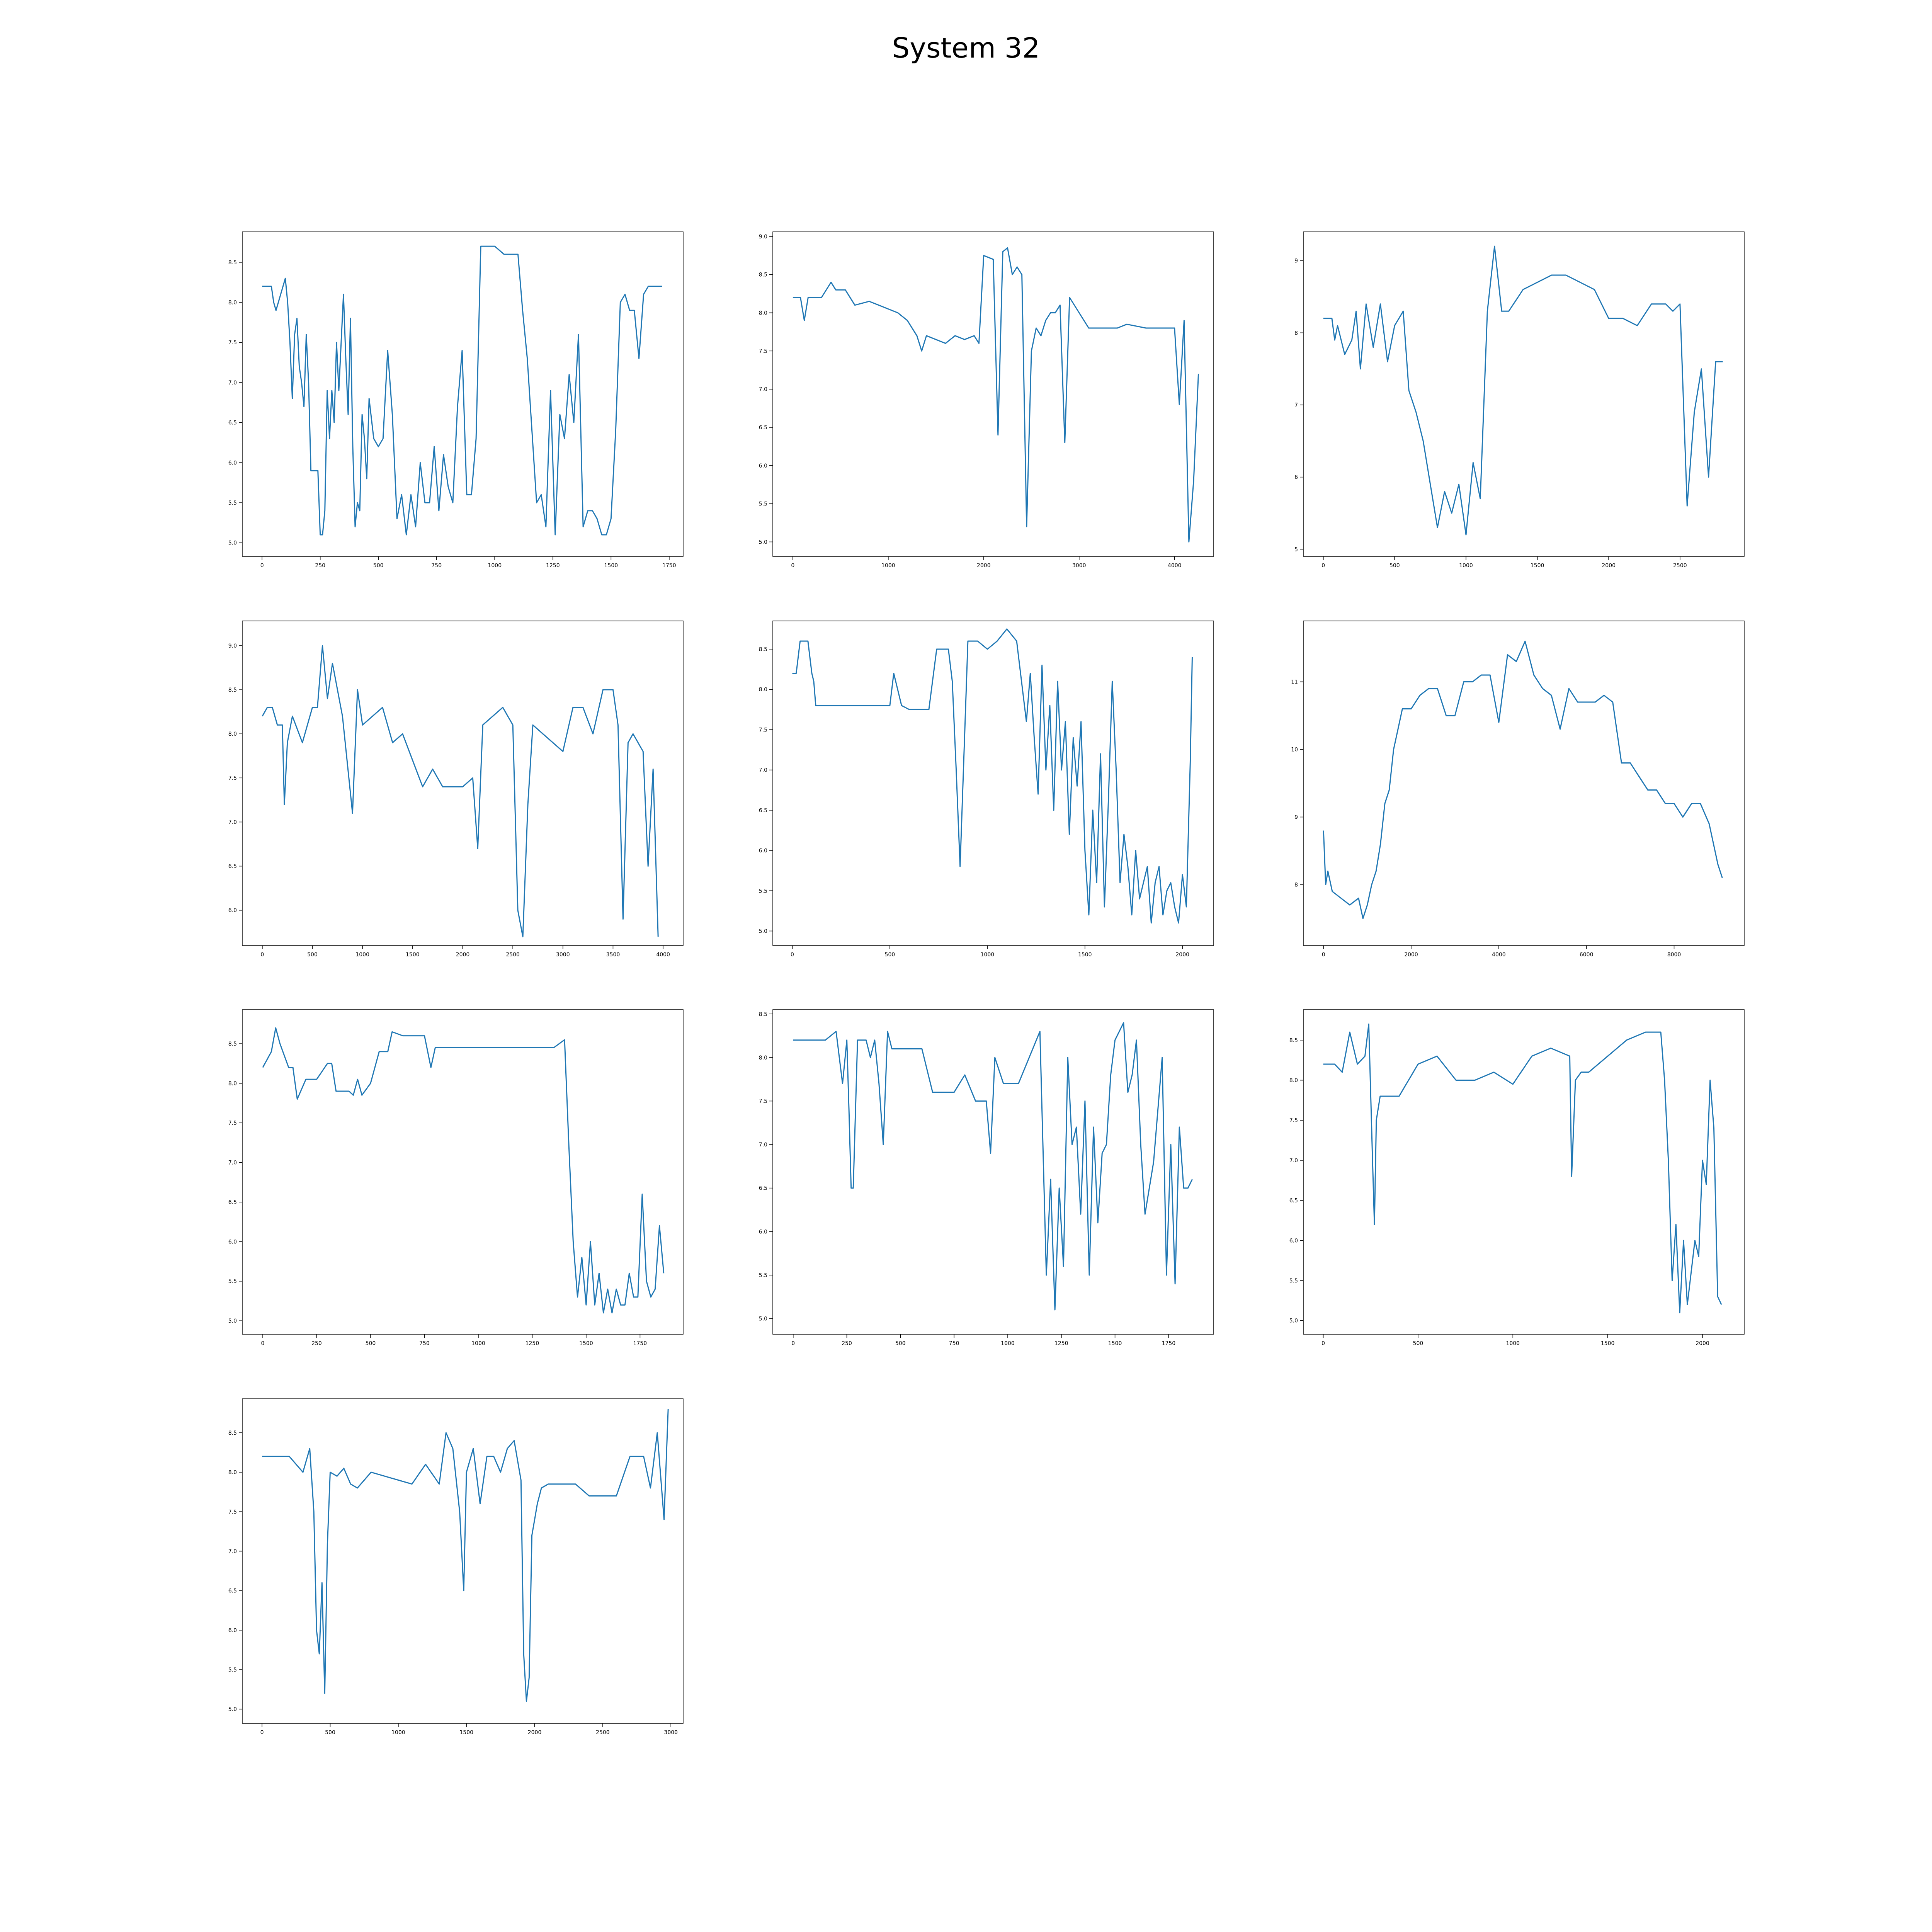 The width and height of the screenshot is (1932, 1932). I want to click on x-tick-label: 1250, so click(1061, 1343).